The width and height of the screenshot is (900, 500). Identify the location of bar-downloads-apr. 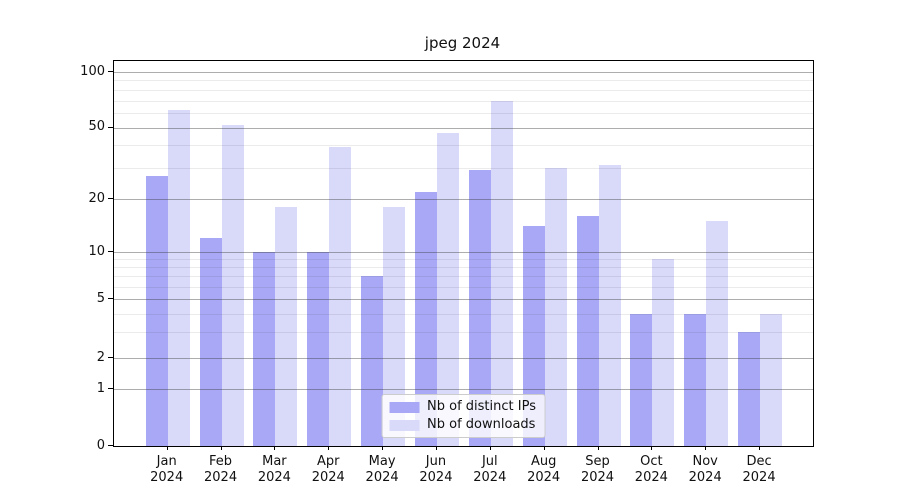
(340, 296).